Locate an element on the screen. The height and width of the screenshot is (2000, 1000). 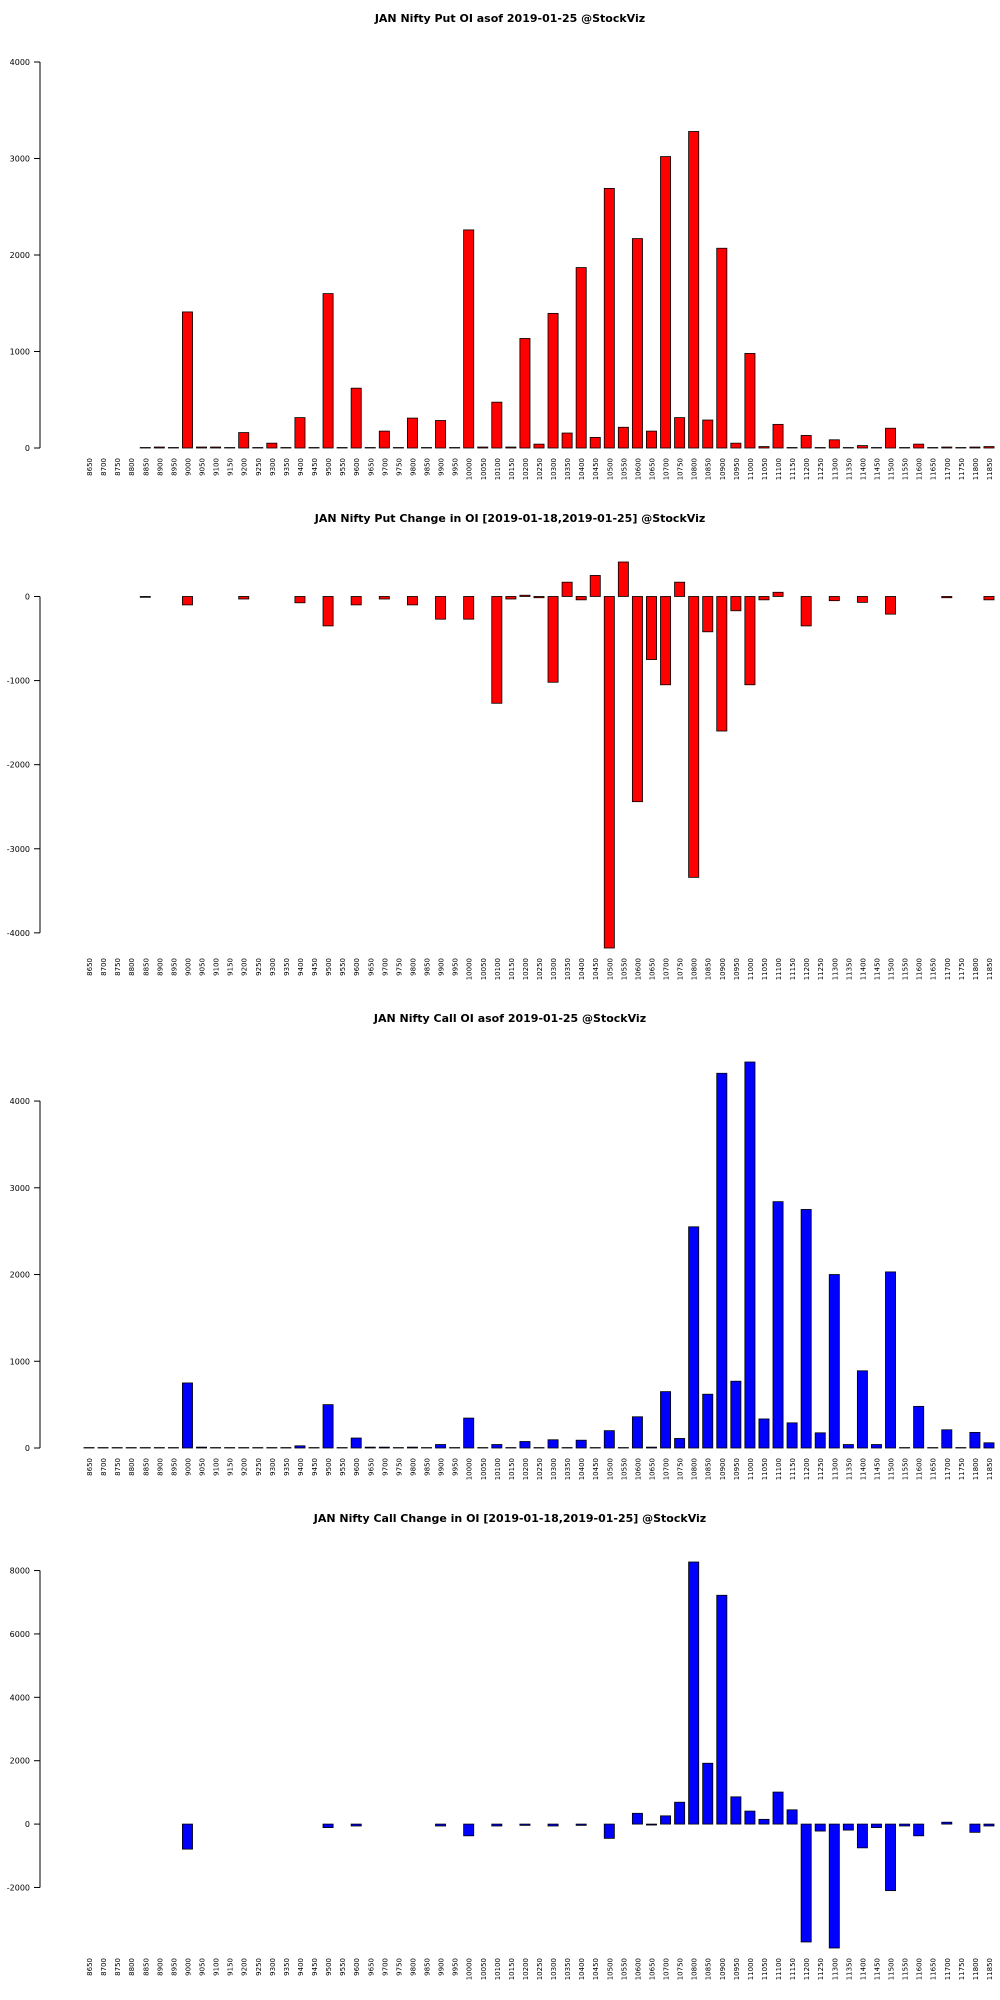
x-tick-label: 11100 is located at coordinates (779, 969).